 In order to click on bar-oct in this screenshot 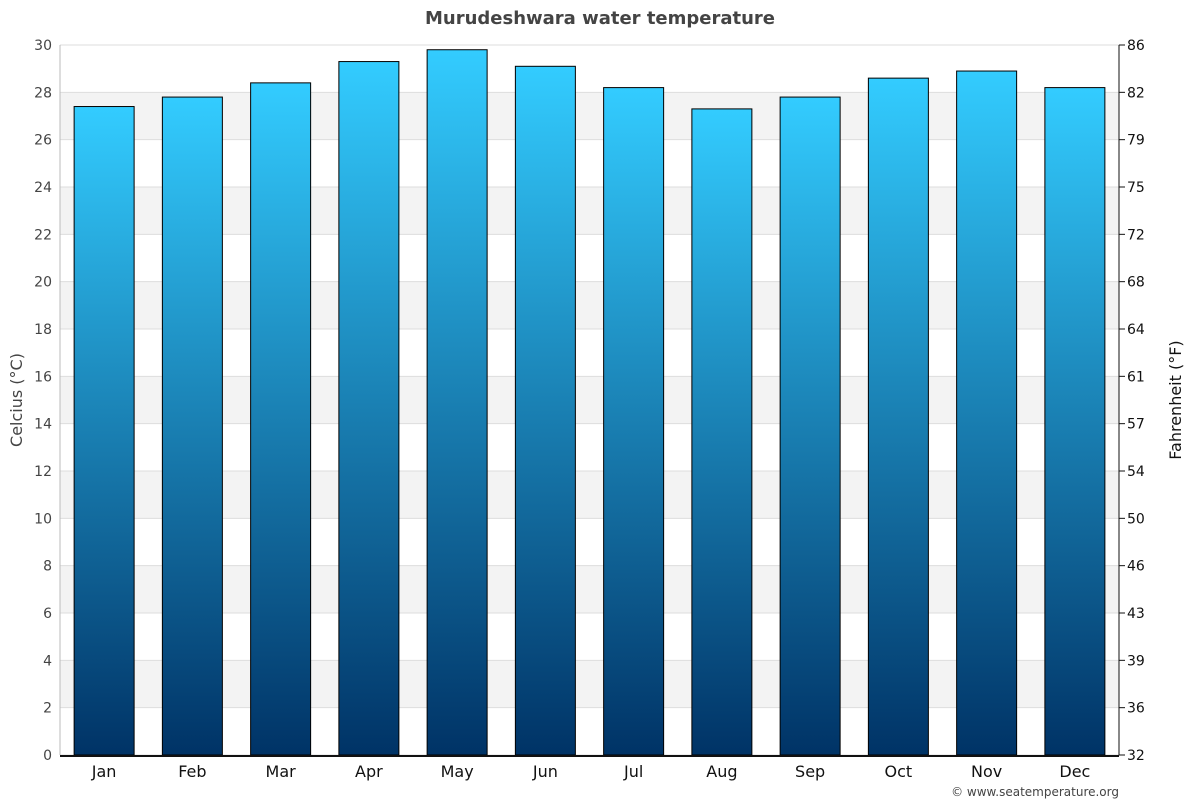, I will do `click(898, 416)`.